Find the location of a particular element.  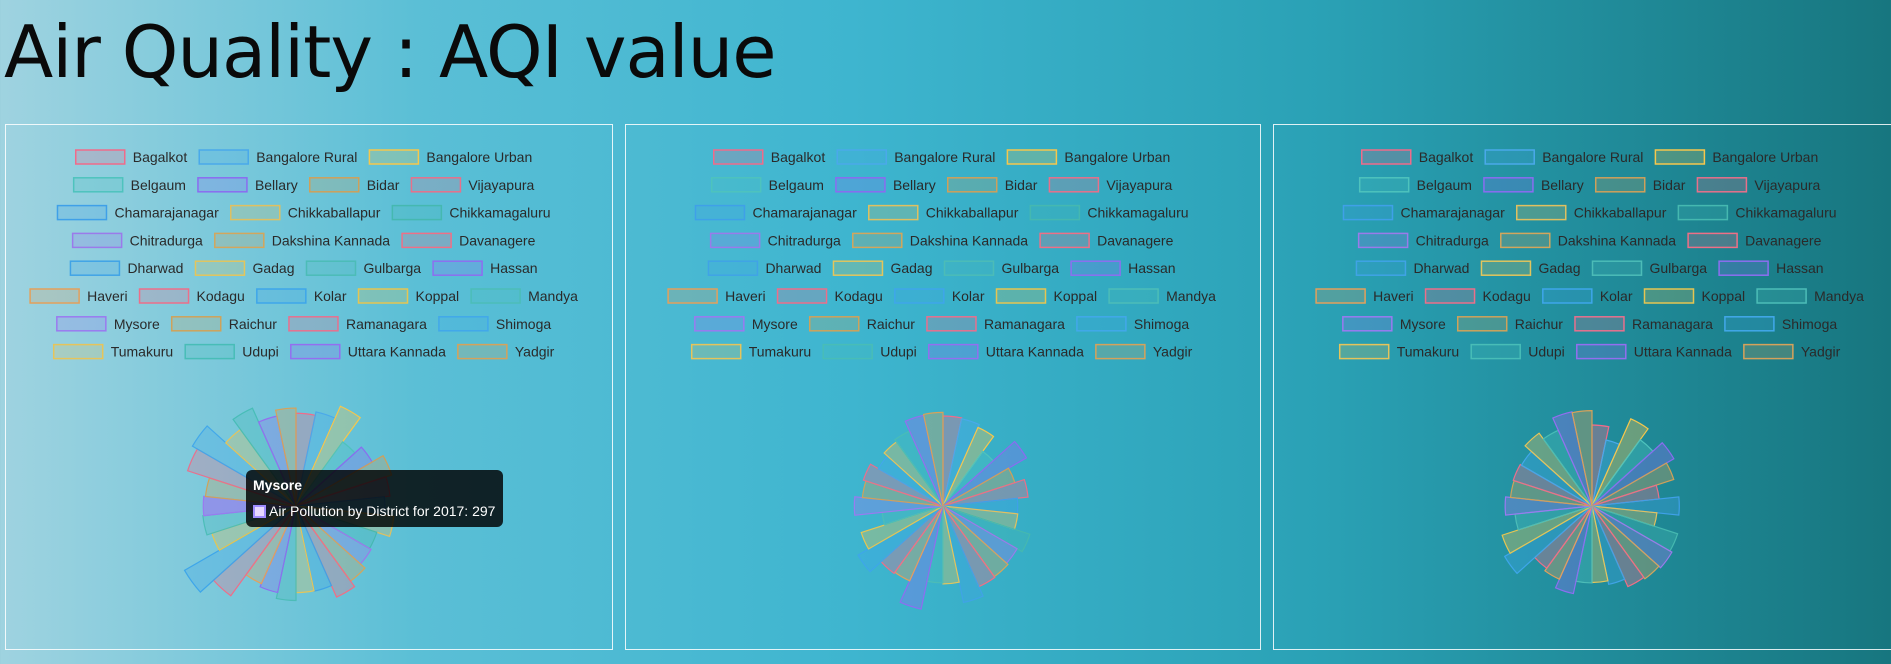

polar-wedge-chitradurga is located at coordinates (1632, 537).